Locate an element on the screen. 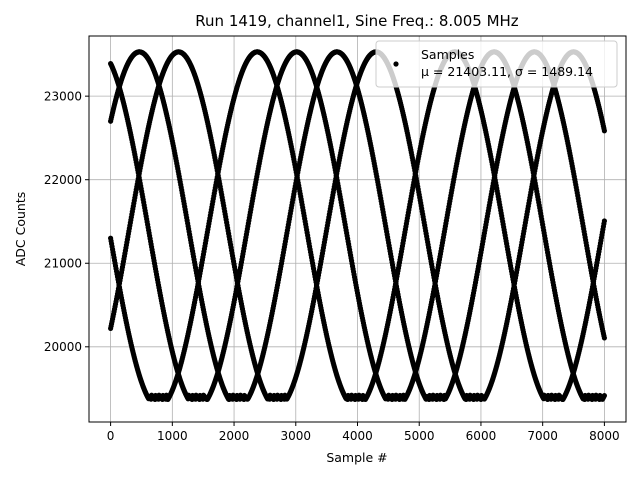 The width and height of the screenshot is (640, 480). legend-box is located at coordinates (496, 64).